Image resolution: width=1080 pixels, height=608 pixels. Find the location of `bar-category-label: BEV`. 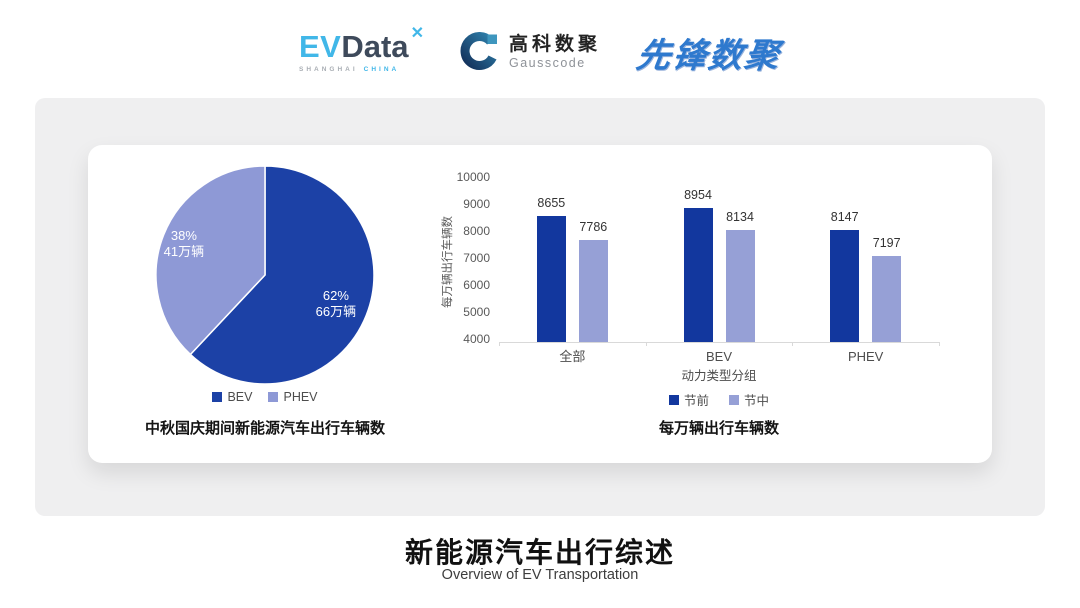

bar-category-label: BEV is located at coordinates (718, 356).